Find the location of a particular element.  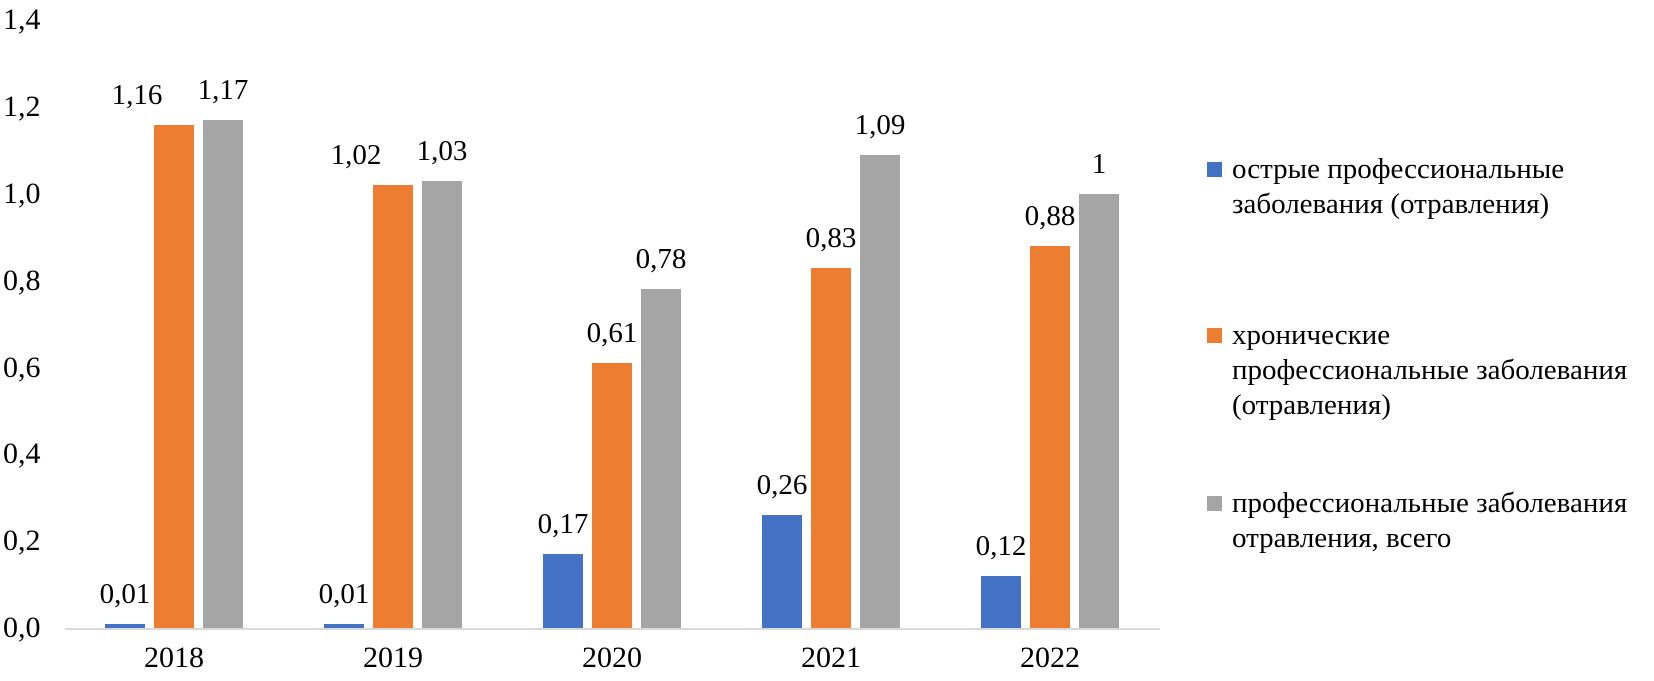

x-tick-2020: 2020 is located at coordinates (612, 657).